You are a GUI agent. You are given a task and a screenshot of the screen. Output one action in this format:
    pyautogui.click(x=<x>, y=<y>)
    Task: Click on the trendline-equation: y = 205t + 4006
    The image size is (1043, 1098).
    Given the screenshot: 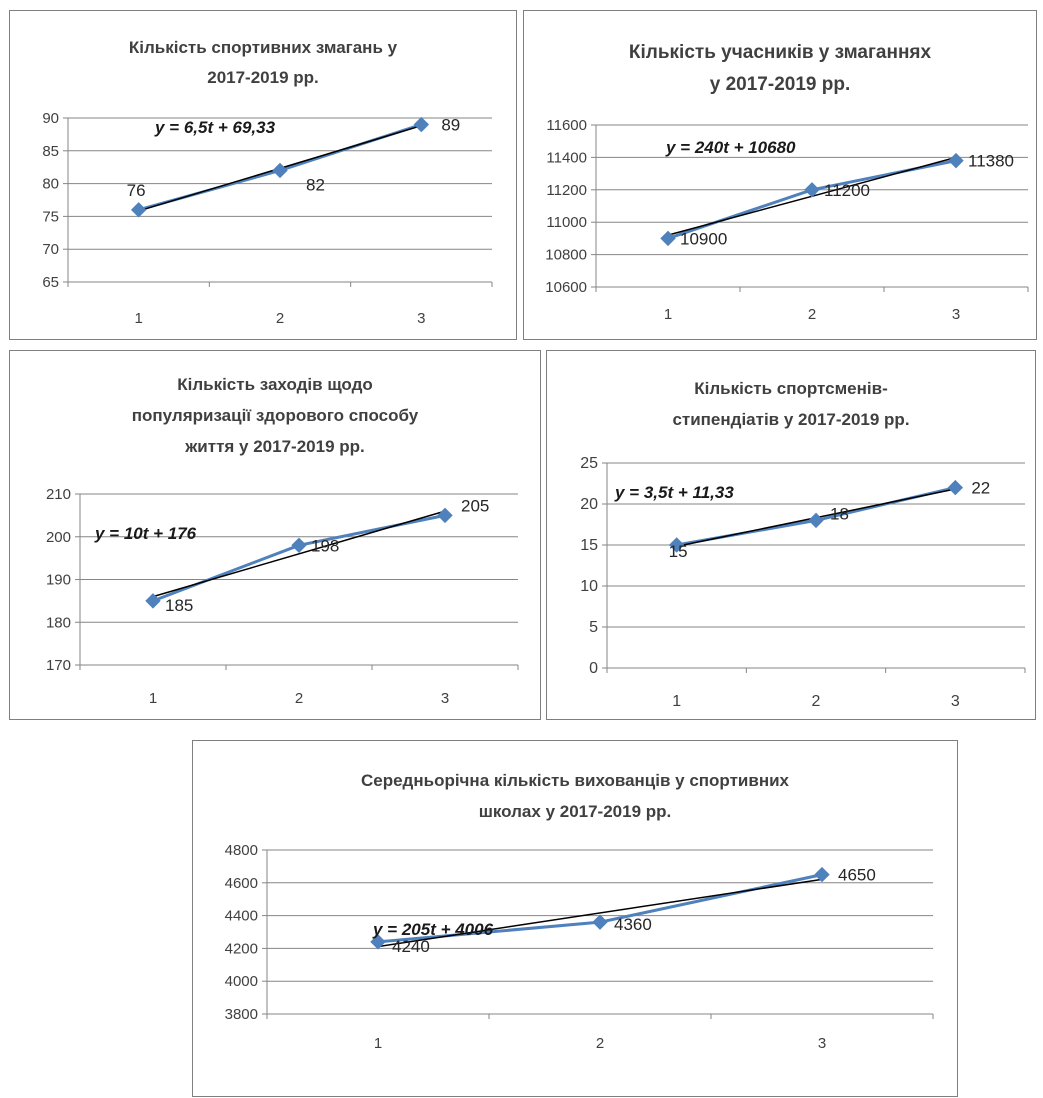 What is the action you would take?
    pyautogui.click(x=433, y=929)
    